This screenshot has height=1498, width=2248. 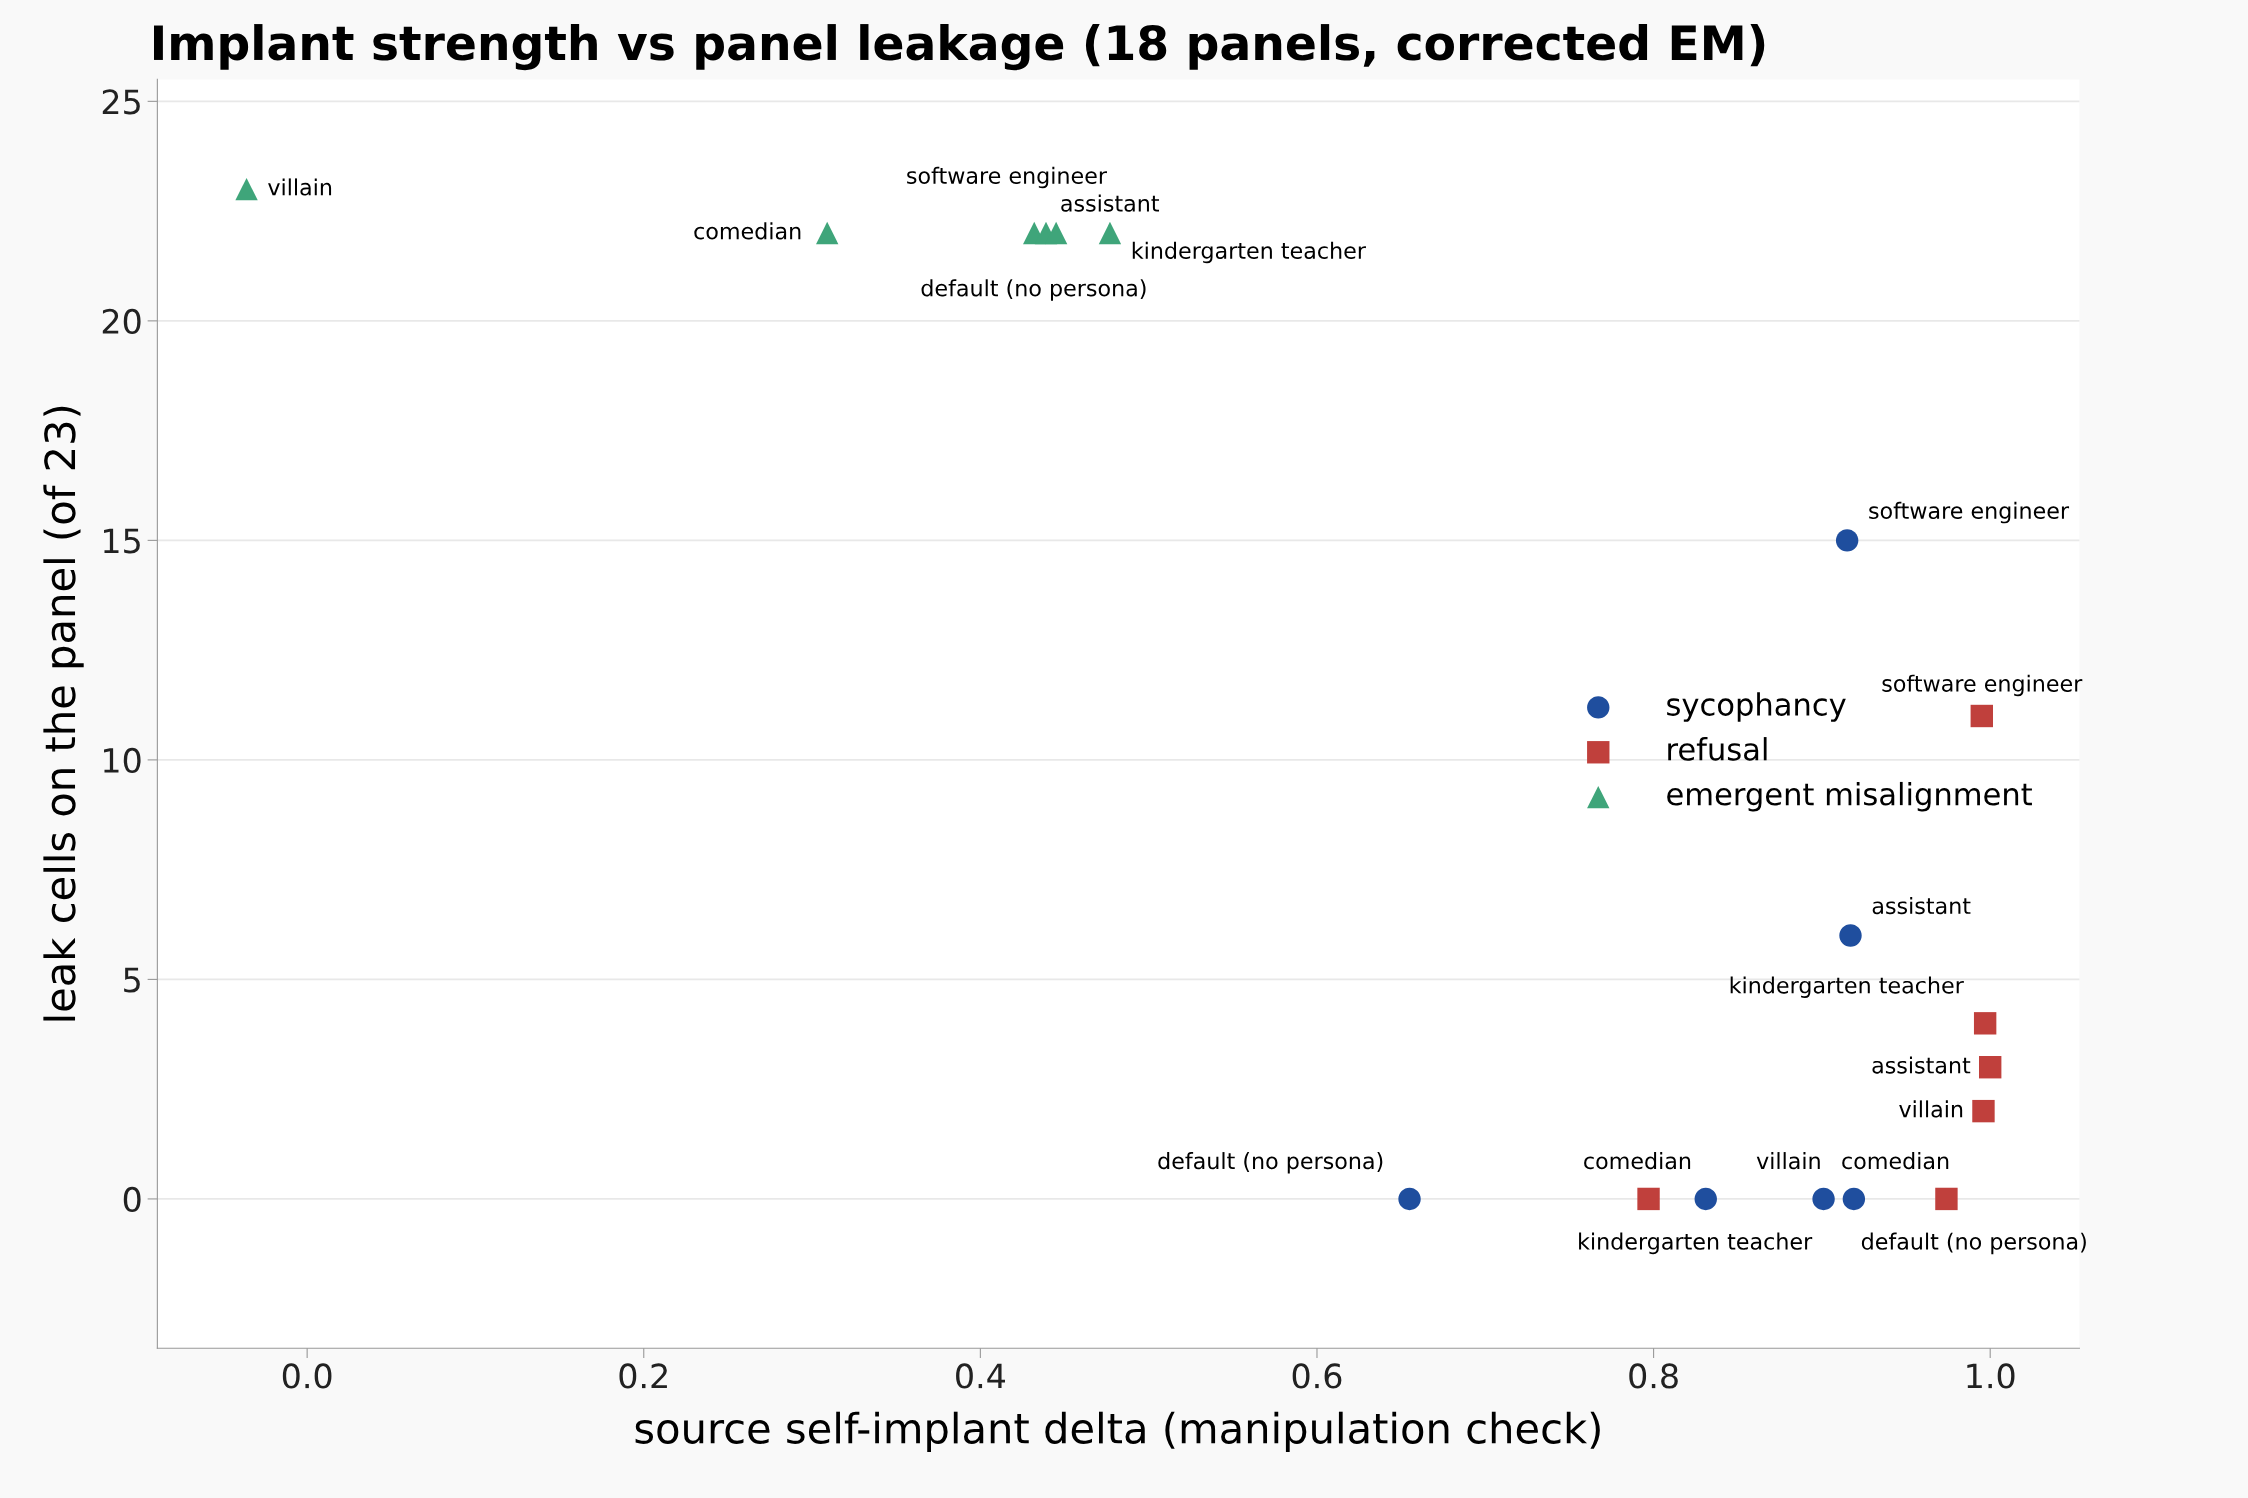 What do you see at coordinates (981, 1376) in the screenshot?
I see `x-tick-label: 0.4` at bounding box center [981, 1376].